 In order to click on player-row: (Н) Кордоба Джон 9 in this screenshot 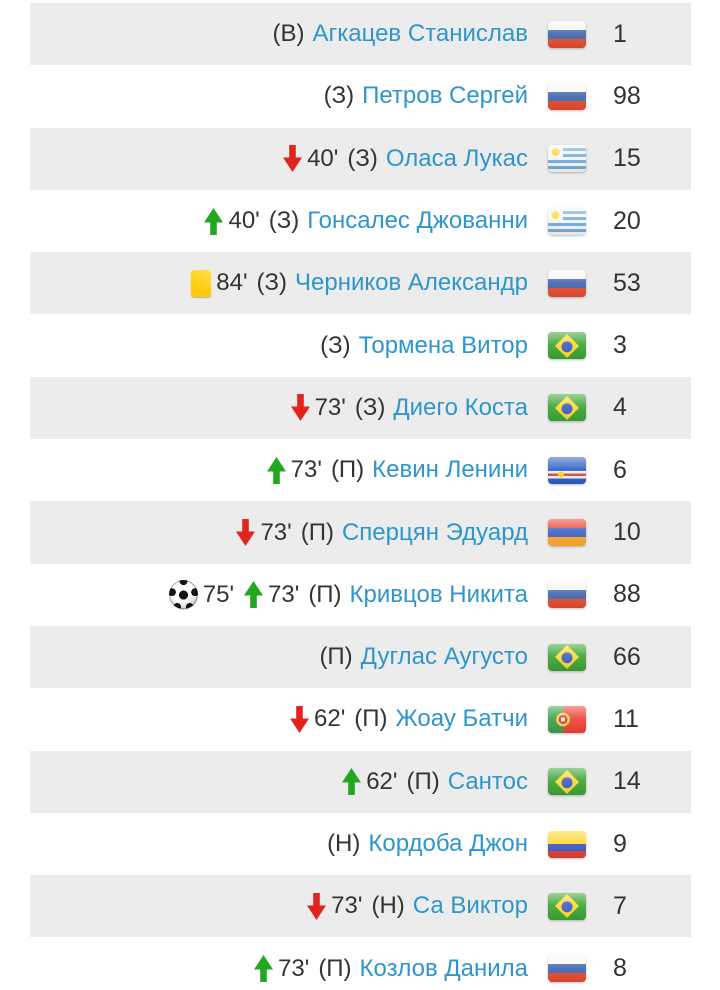, I will do `click(360, 844)`.